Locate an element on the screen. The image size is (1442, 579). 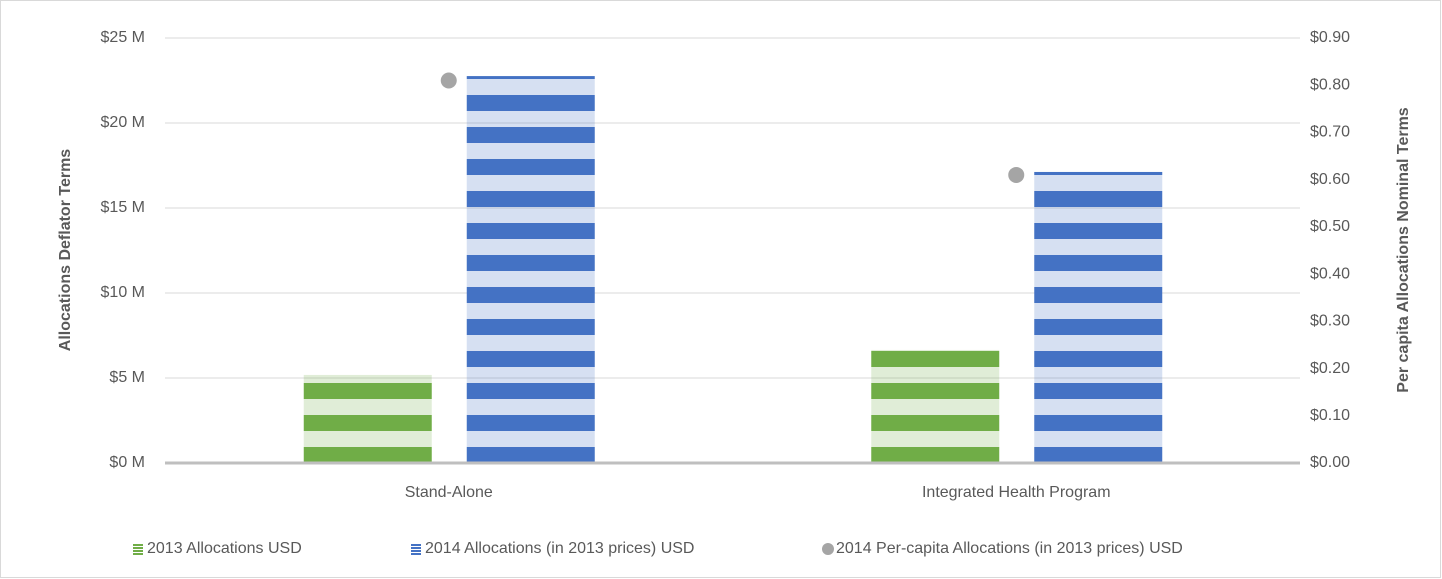
y2-axis-title: Per capita Allocations Nominal Terms is located at coordinates (1403, 250).